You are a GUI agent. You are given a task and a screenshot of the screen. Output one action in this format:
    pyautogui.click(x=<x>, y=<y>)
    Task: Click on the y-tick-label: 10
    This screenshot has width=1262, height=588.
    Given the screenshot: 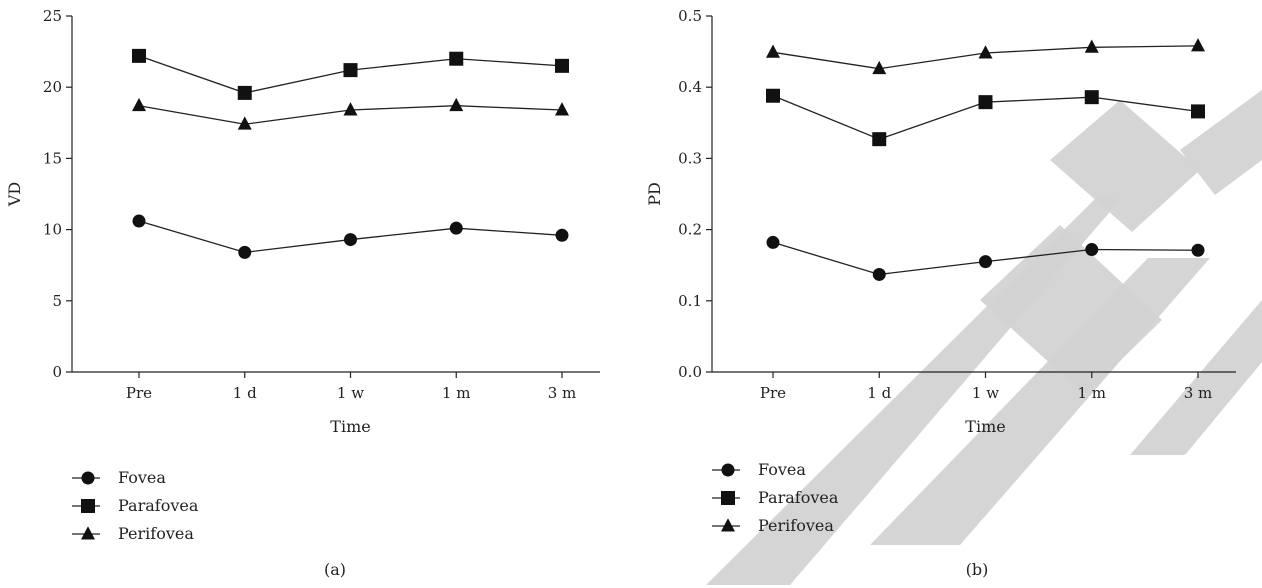 What is the action you would take?
    pyautogui.click(x=52, y=230)
    